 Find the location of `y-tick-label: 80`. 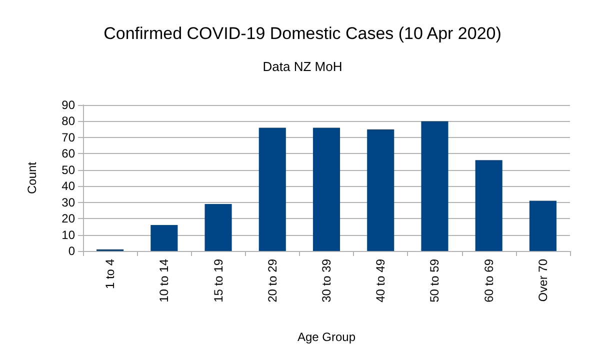

y-tick-label: 80 is located at coordinates (69, 121).